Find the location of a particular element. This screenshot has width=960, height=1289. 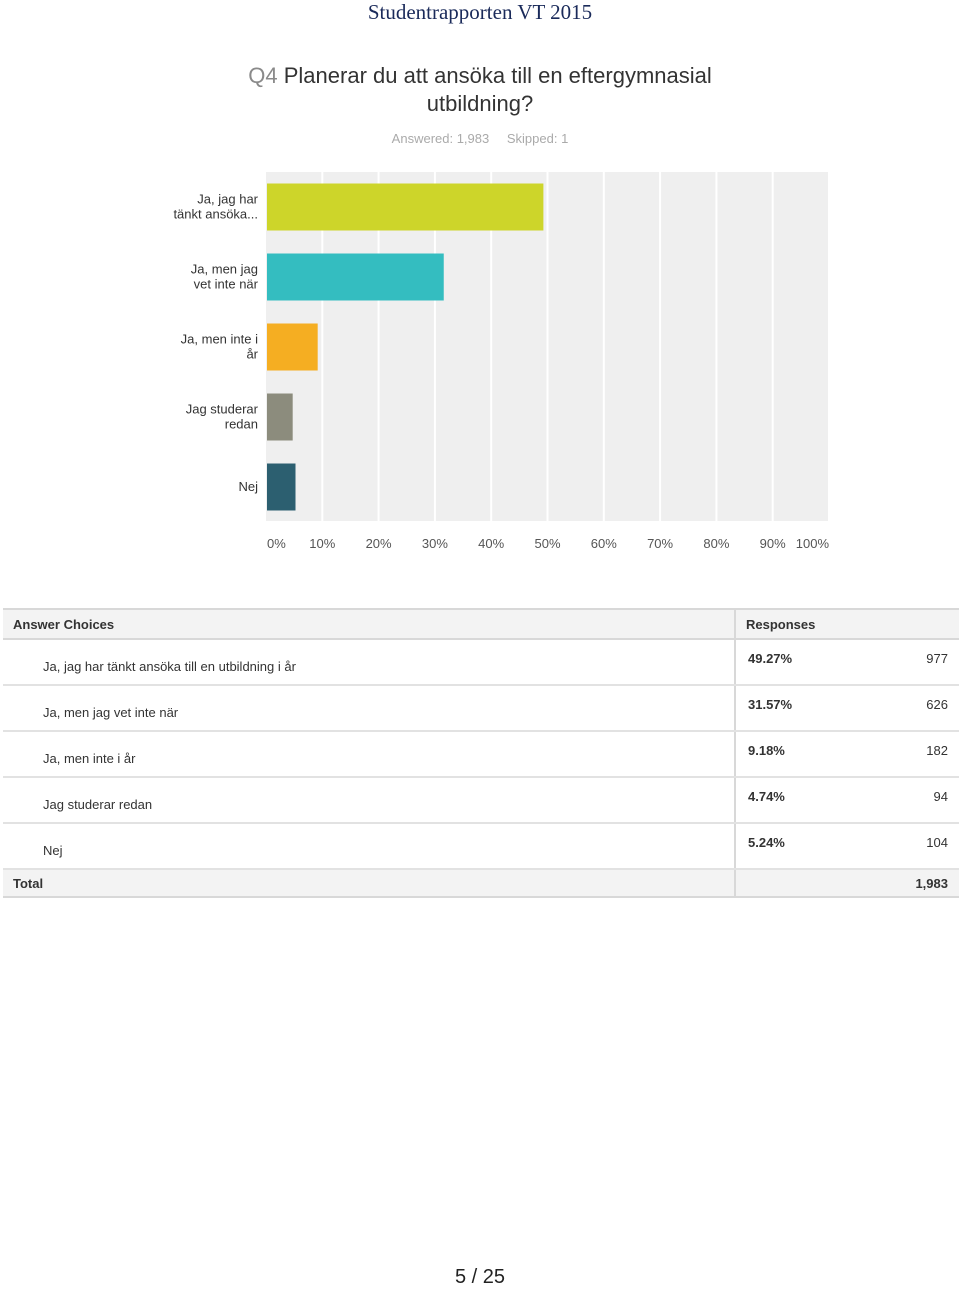

x-tick-label: 40% is located at coordinates (491, 543).